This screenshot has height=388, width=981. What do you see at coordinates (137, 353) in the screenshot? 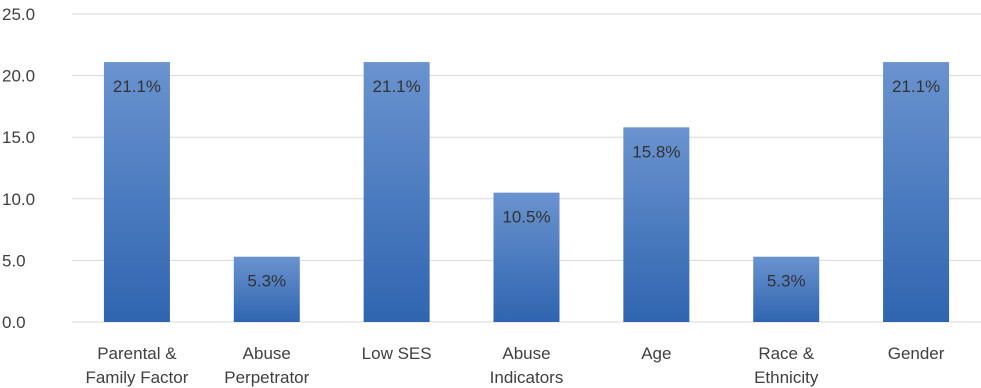
I see `x-category-label: Parental &` at bounding box center [137, 353].